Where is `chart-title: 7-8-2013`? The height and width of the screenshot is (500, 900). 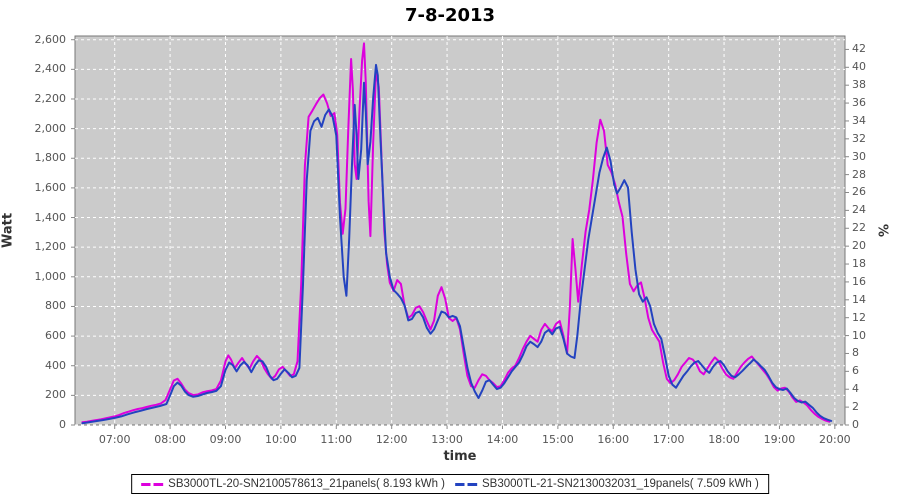
chart-title: 7-8-2013 is located at coordinates (450, 15).